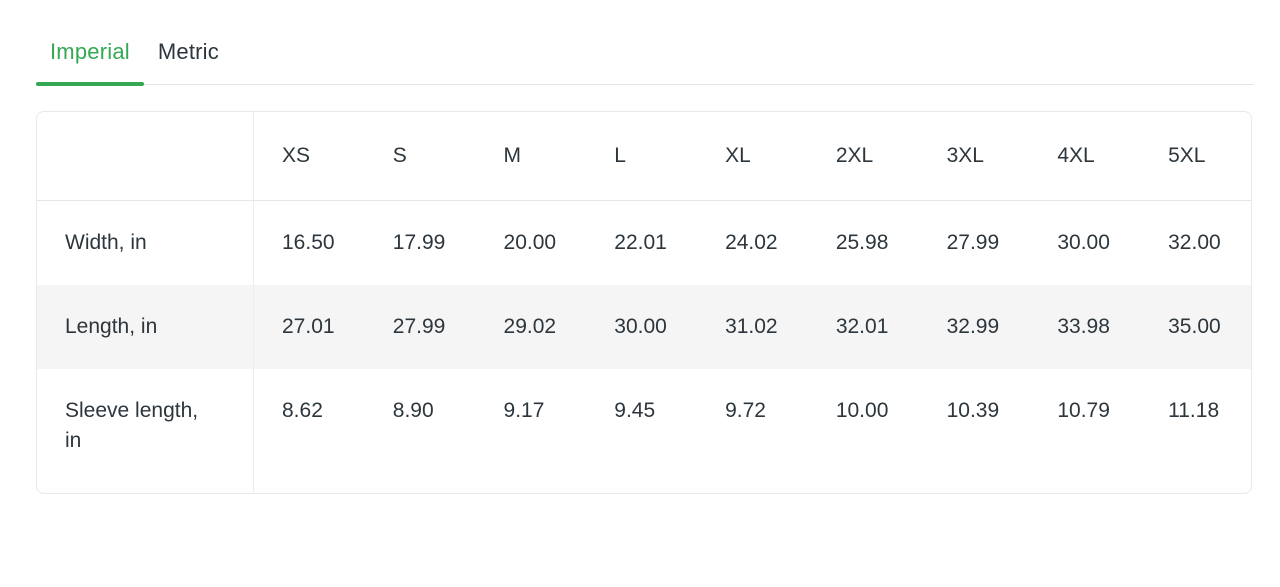 The image size is (1280, 587). Describe the element at coordinates (309, 327) in the screenshot. I see `cell-length-xs: 27.01` at that location.